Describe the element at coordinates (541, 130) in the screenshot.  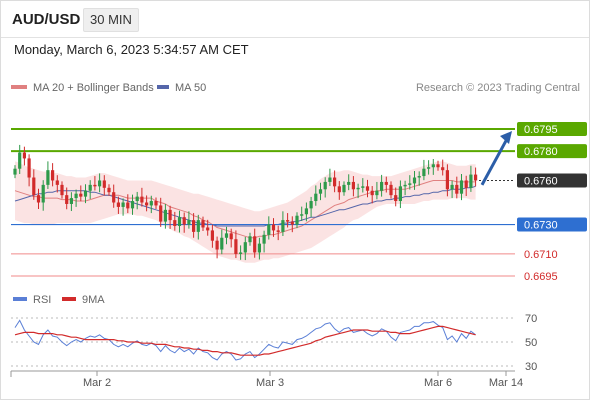
I see `level-label-0.6795: 0.6795` at that location.